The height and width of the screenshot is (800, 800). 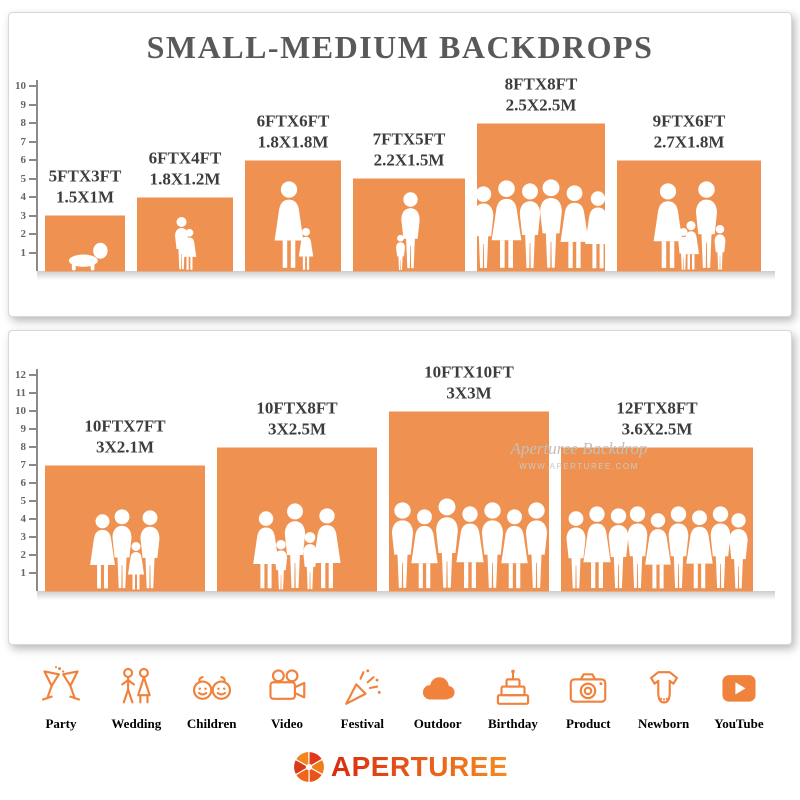 I want to click on size-label-m: 2.2X1.5M, so click(x=409, y=160).